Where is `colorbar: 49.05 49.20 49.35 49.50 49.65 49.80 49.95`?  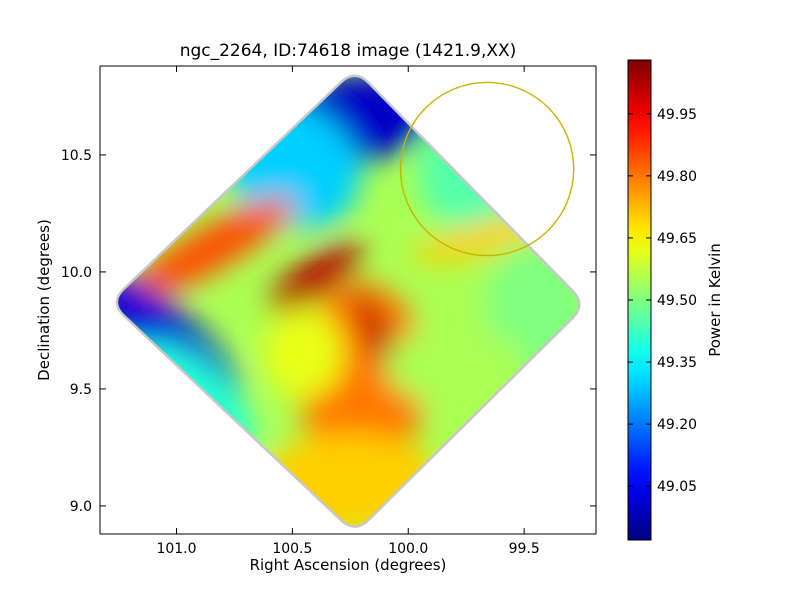
colorbar: 49.05 49.20 49.35 49.50 49.65 49.80 49.95 is located at coordinates (662, 300).